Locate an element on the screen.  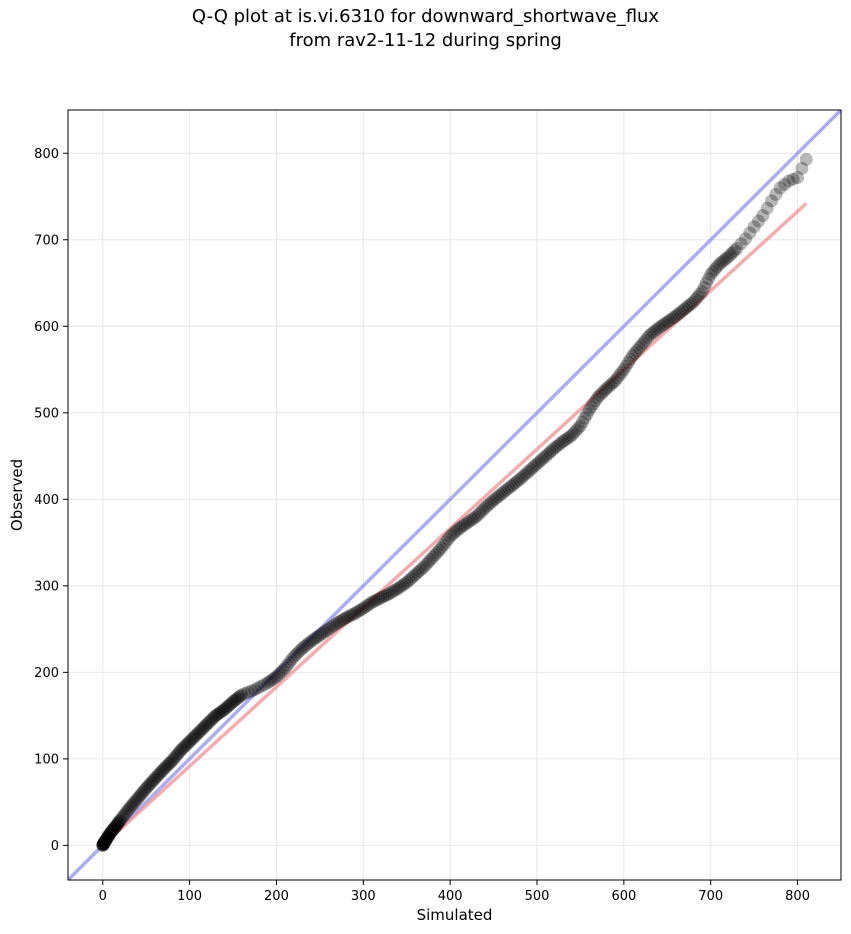
y-tick-label: 200 is located at coordinates (46, 673).